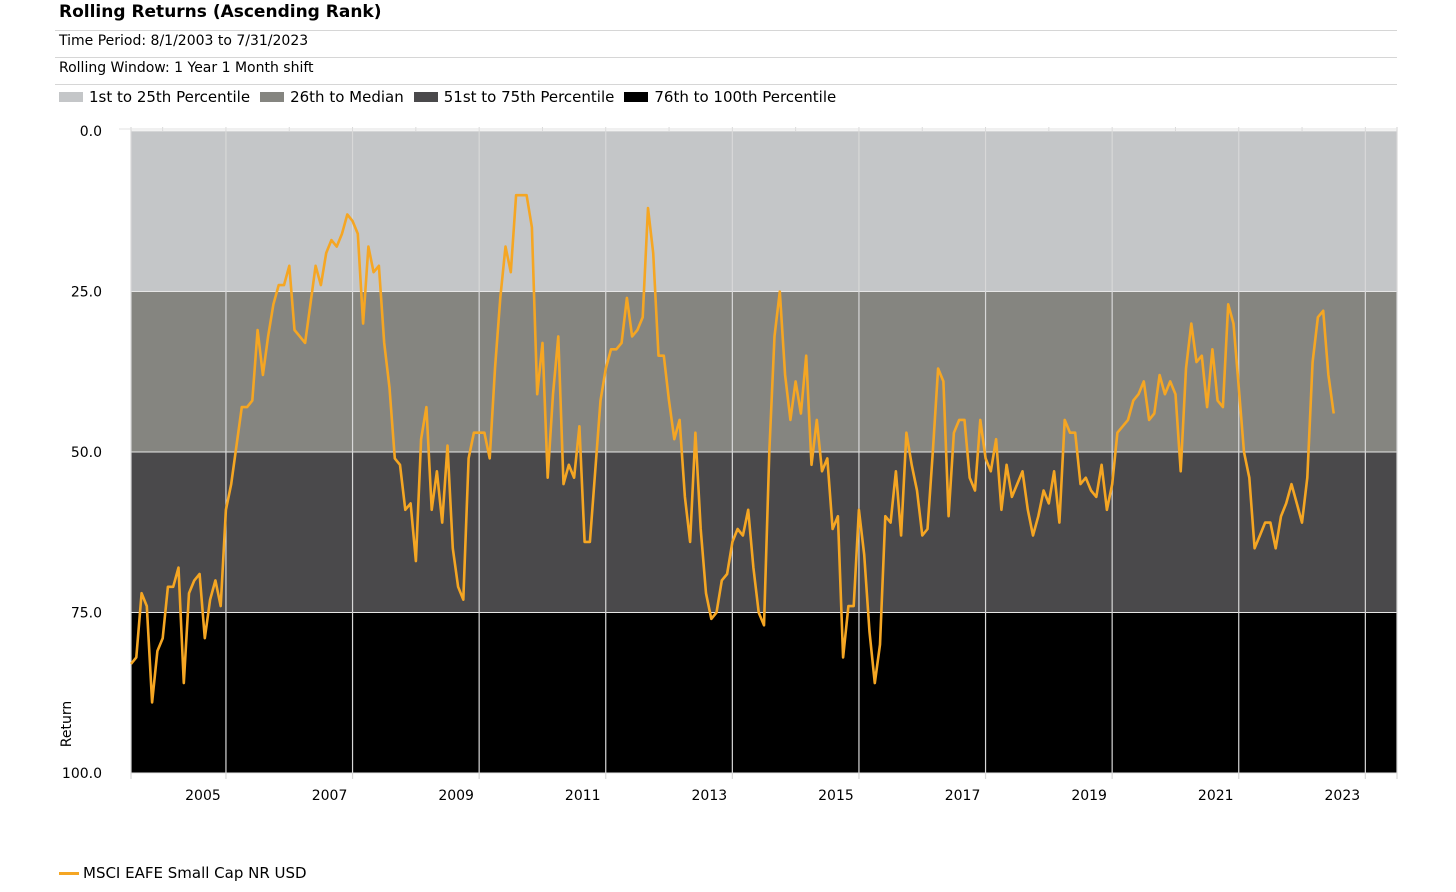 This screenshot has height=892, width=1456. Describe the element at coordinates (86, 453) in the screenshot. I see `y-tick-label: 50.0` at that location.